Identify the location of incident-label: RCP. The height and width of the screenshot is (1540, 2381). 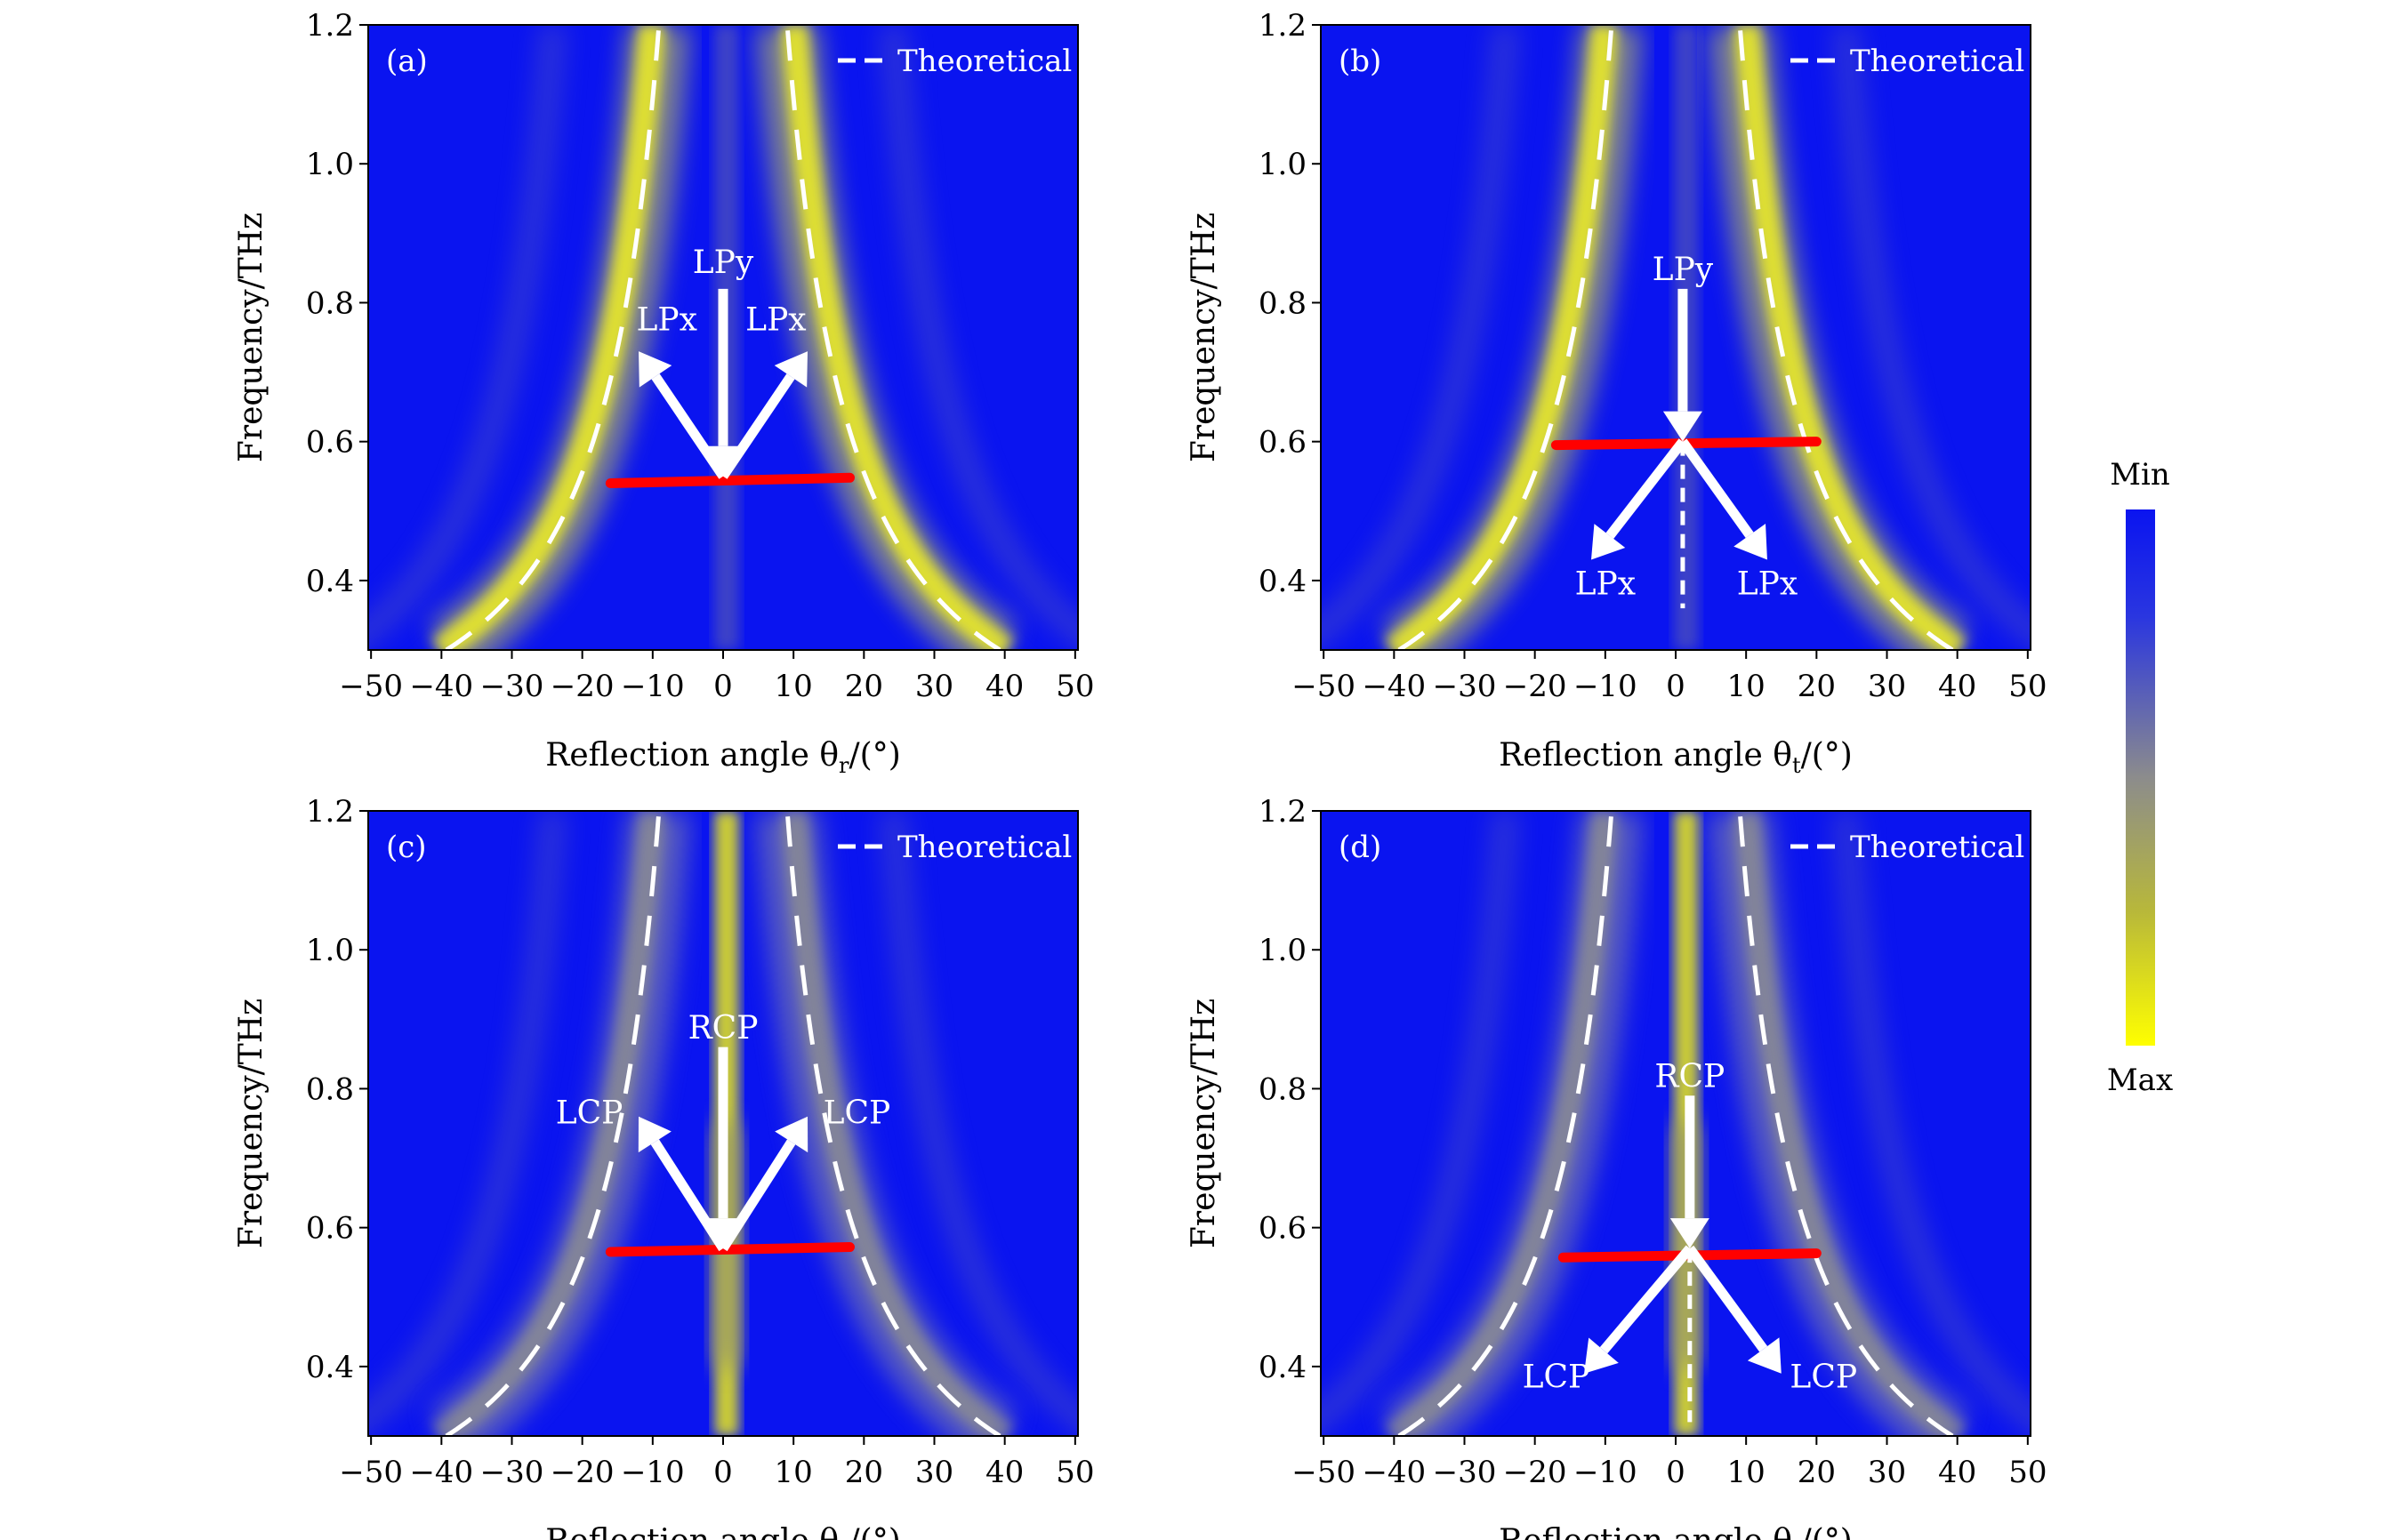
(723, 1028).